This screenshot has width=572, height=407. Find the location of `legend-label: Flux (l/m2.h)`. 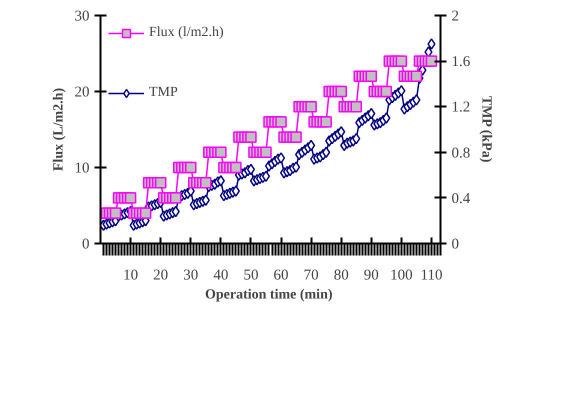

legend-label: Flux (l/m2.h) is located at coordinates (186, 33).